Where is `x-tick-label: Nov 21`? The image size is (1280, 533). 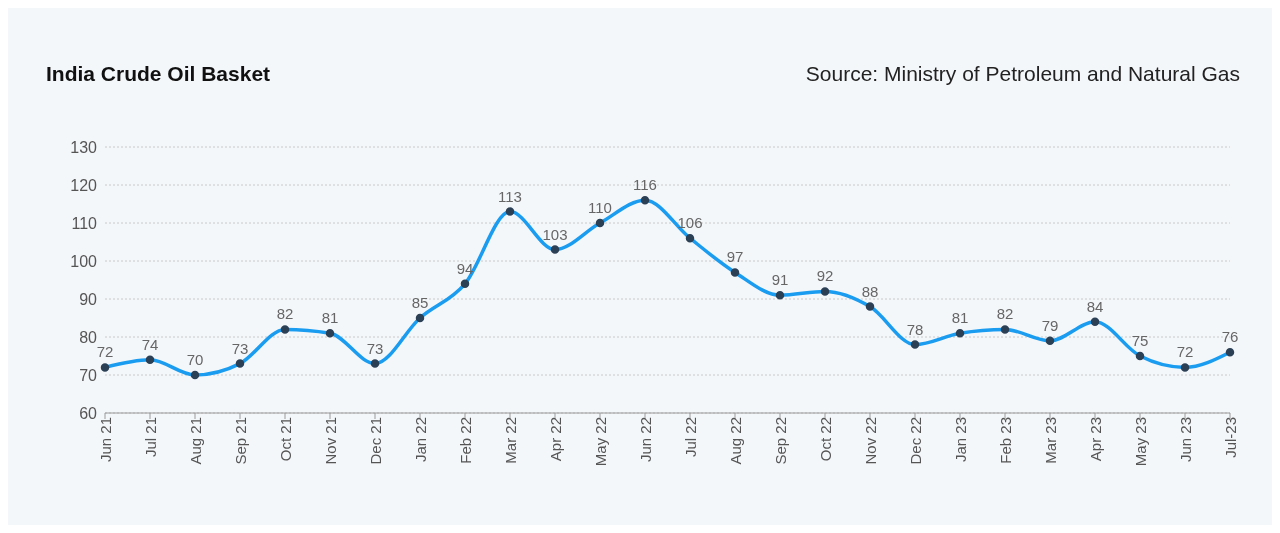
x-tick-label: Nov 21 is located at coordinates (330, 441).